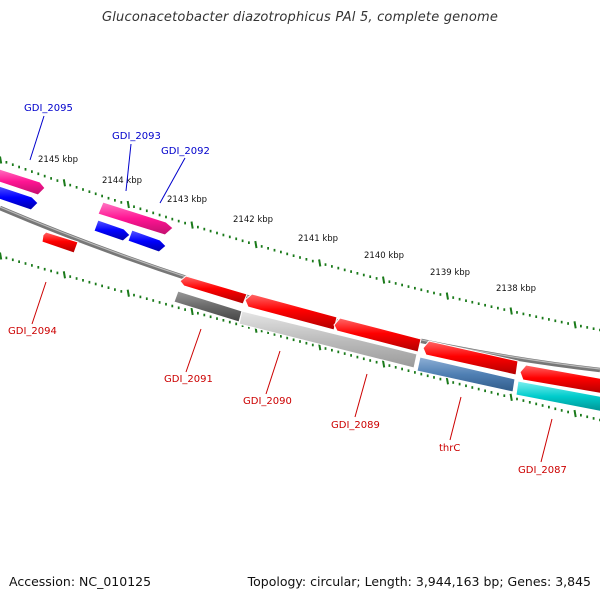 The image size is (600, 600). What do you see at coordinates (32, 331) in the screenshot?
I see `gene-label-reverse: GDI_2094` at bounding box center [32, 331].